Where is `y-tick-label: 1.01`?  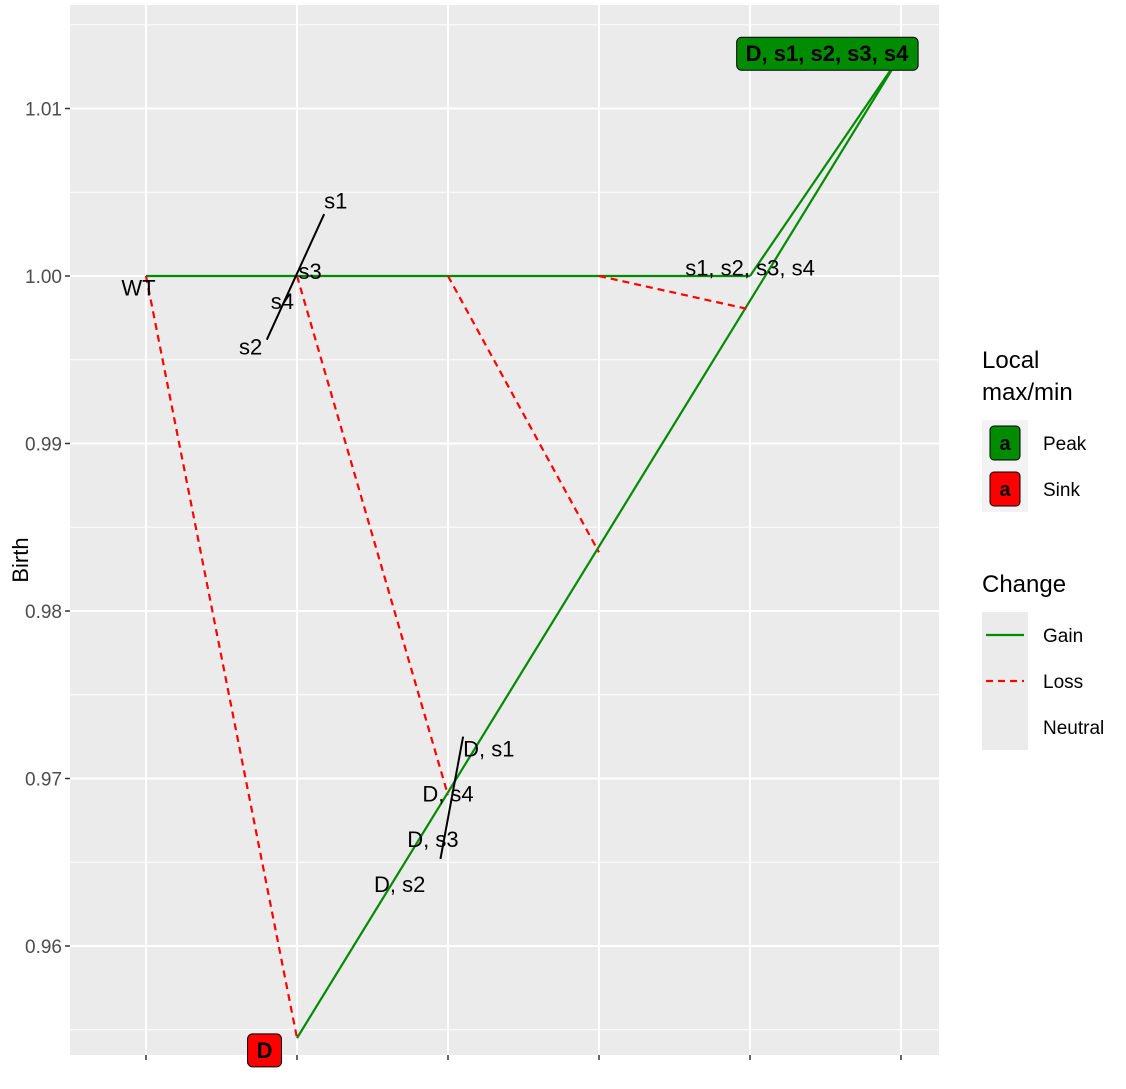
y-tick-label: 1.01 is located at coordinates (43, 110).